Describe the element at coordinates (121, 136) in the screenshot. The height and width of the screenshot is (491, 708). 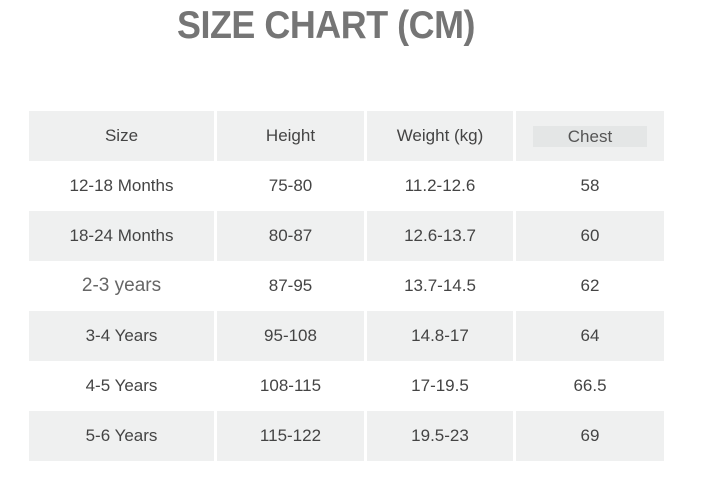
I see `header-size: Size` at that location.